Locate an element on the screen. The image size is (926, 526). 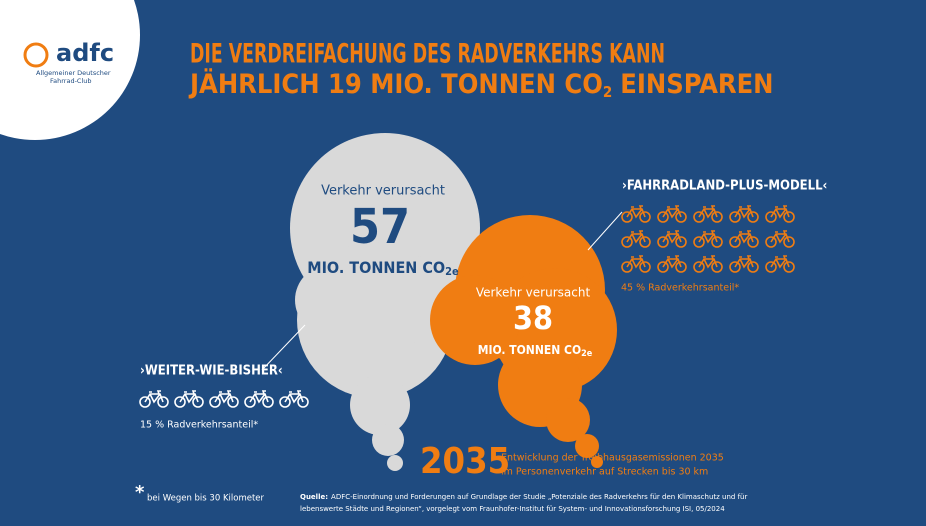
title-part: JÄHRLICH 19 MIO. TONNEN CO is located at coordinates (395, 84).